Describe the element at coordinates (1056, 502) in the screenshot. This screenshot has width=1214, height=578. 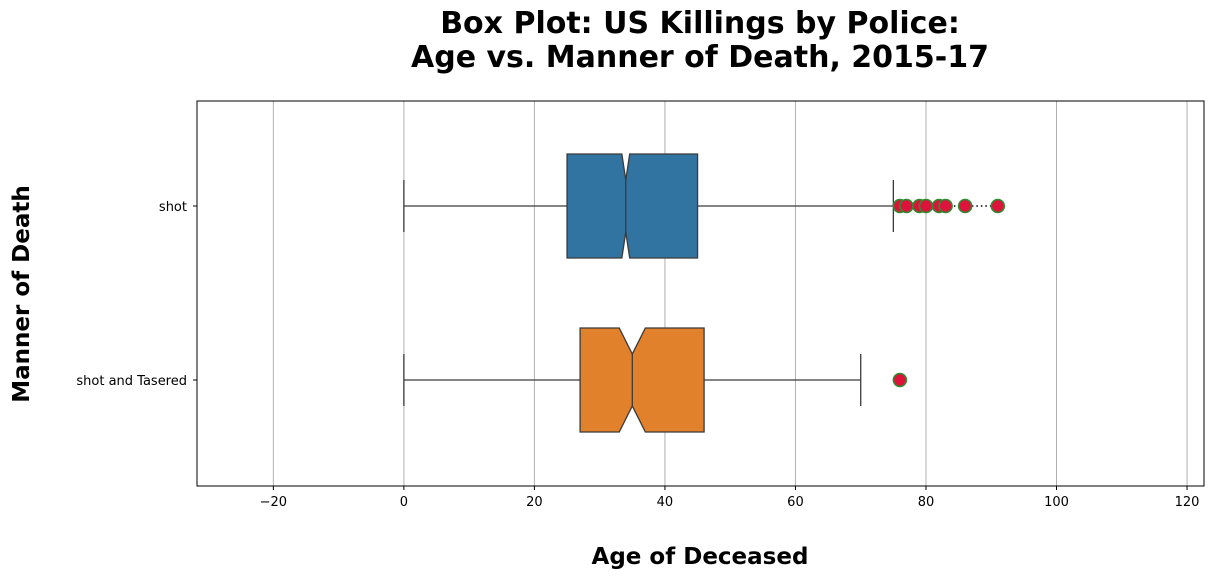
I see `x-tick-label: 100` at that location.